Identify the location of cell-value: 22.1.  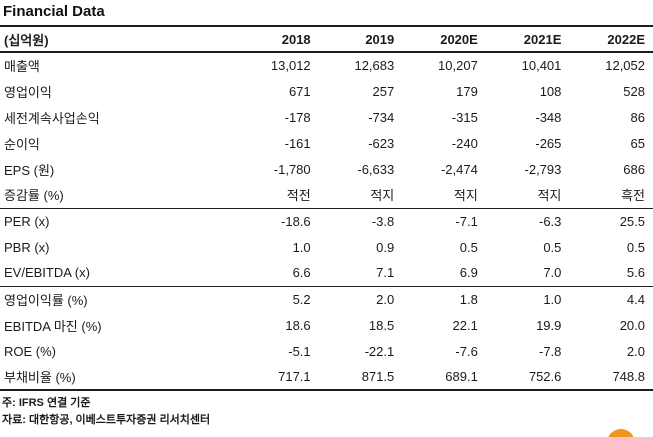
(465, 325).